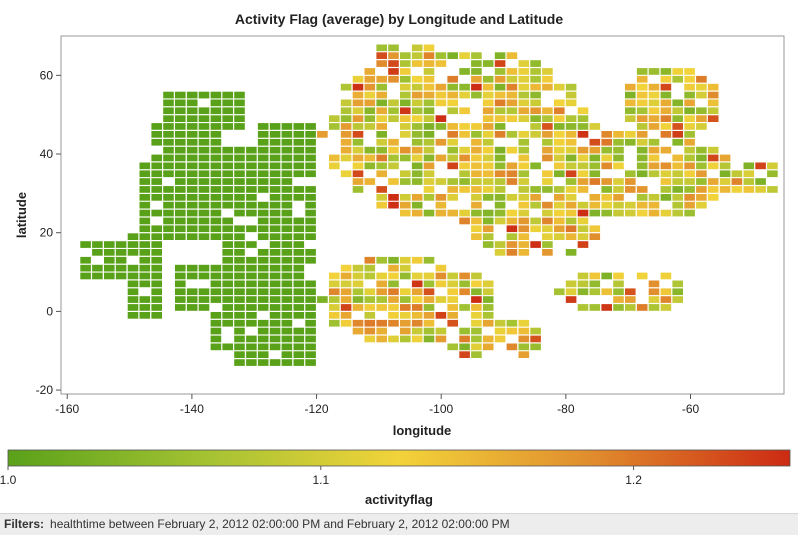 This screenshot has width=798, height=535. What do you see at coordinates (399, 499) in the screenshot?
I see `colorbar-title: activityflag` at bounding box center [399, 499].